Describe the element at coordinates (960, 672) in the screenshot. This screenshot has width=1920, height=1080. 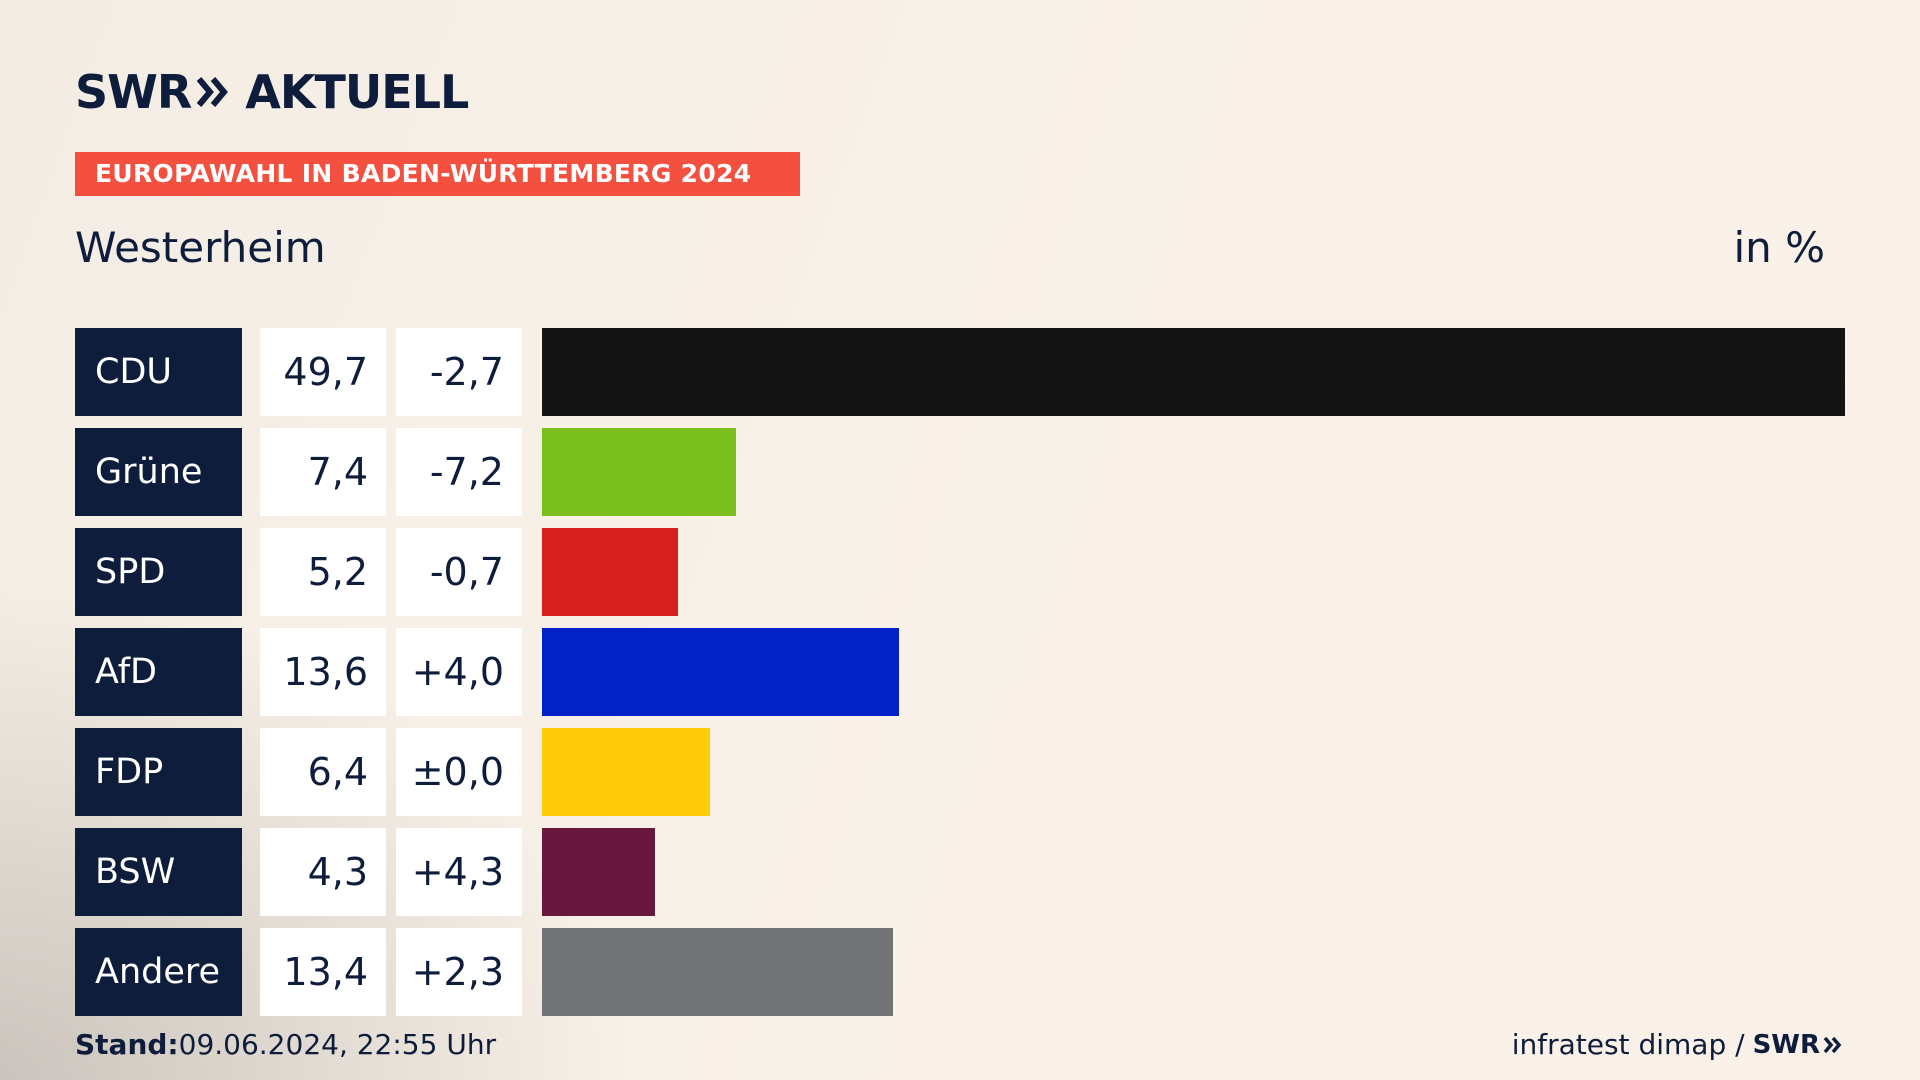
I see `result-row-afd: AfD 13,6 +4,0` at that location.